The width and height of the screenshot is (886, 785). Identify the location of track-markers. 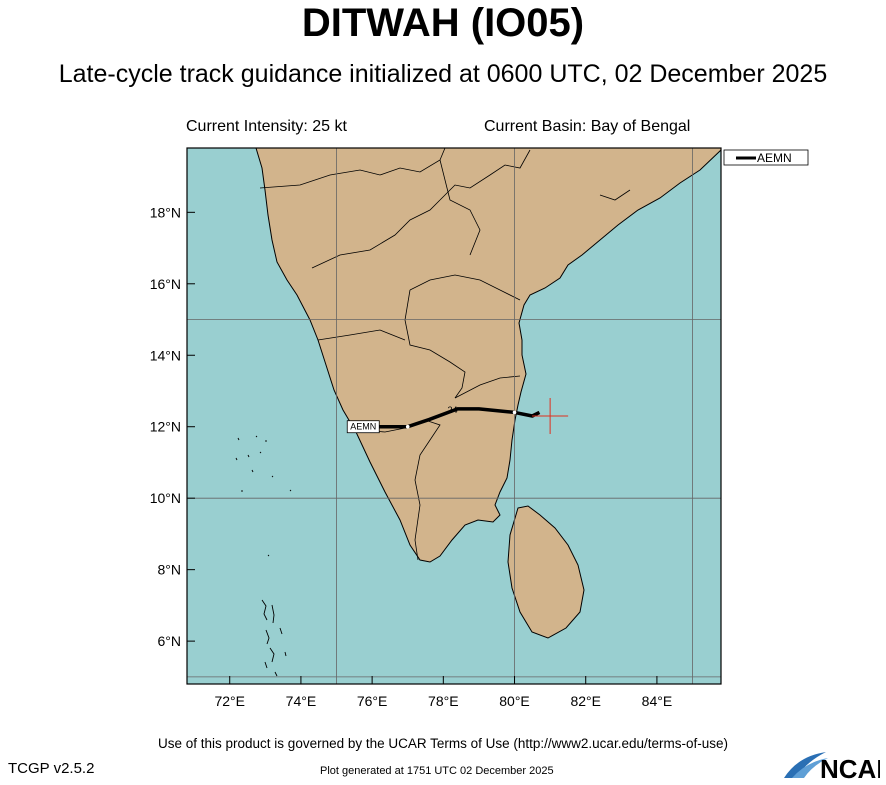
(461, 419).